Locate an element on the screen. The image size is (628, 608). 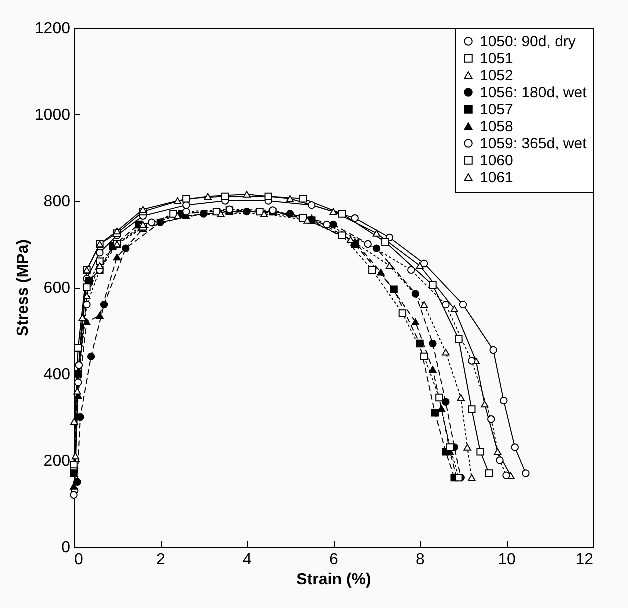
y-tick-label: 1200 is located at coordinates (52, 29).